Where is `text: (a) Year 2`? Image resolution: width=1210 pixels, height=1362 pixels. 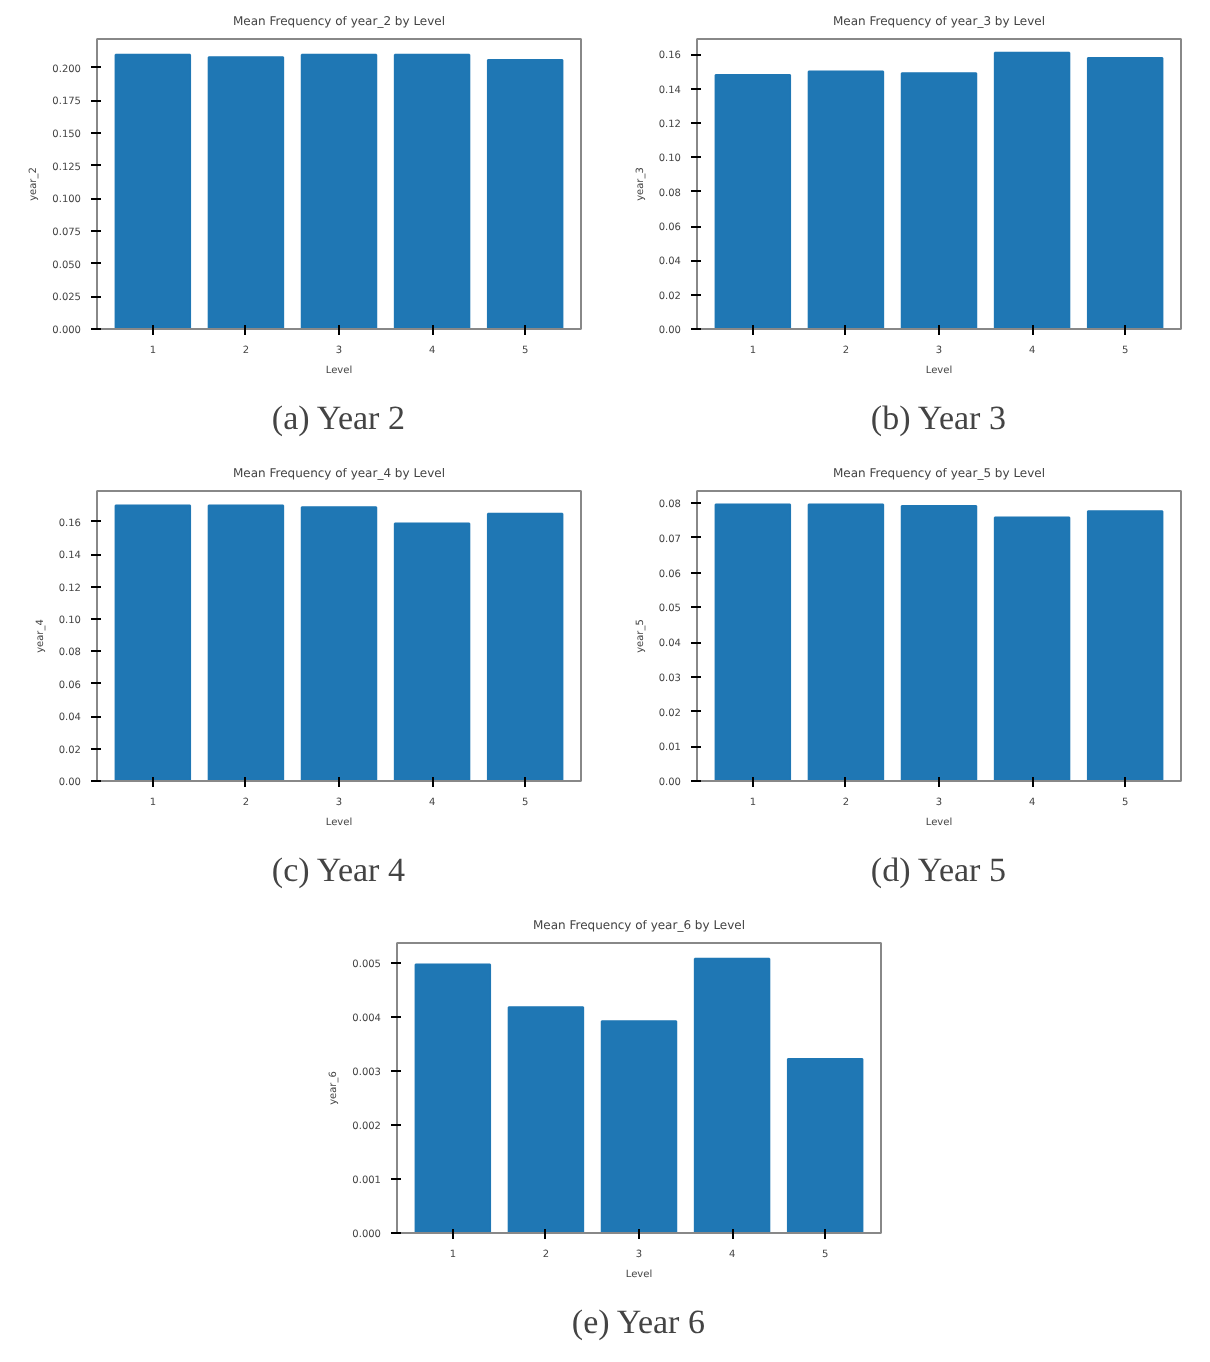
text: (a) Year 2 is located at coordinates (338, 418).